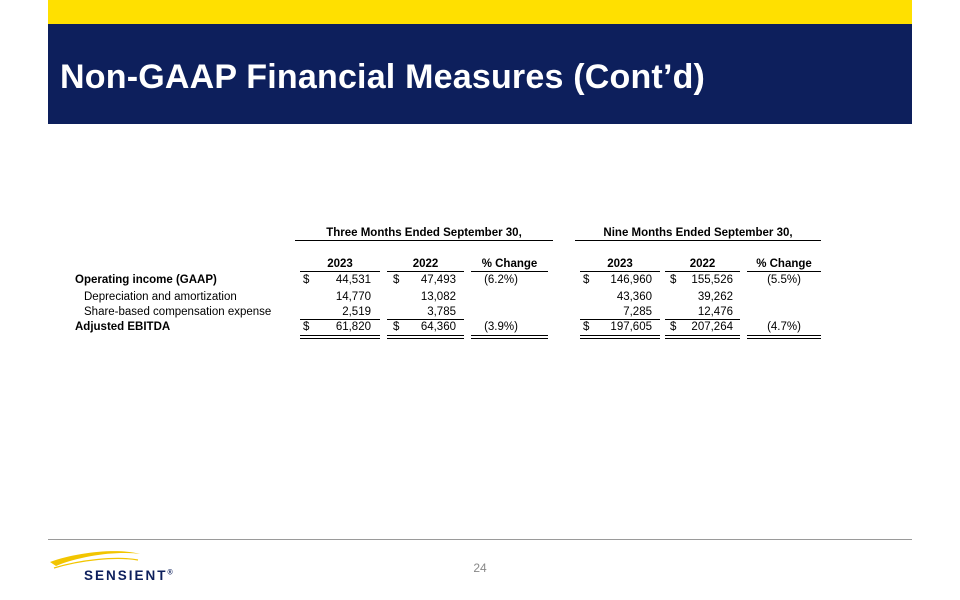  I want to click on cell-value: 12,476, so click(715, 312).